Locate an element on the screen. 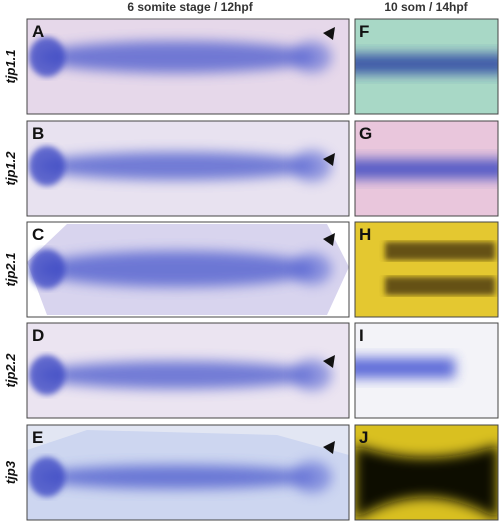 This screenshot has width=500, height=522. panel-letter: G is located at coordinates (365, 133).